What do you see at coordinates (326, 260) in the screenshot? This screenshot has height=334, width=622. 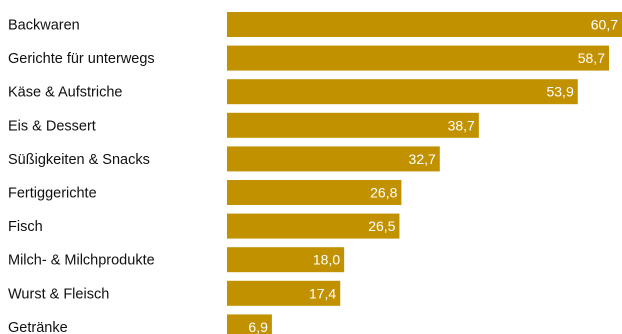 I see `value-label: 18,0` at bounding box center [326, 260].